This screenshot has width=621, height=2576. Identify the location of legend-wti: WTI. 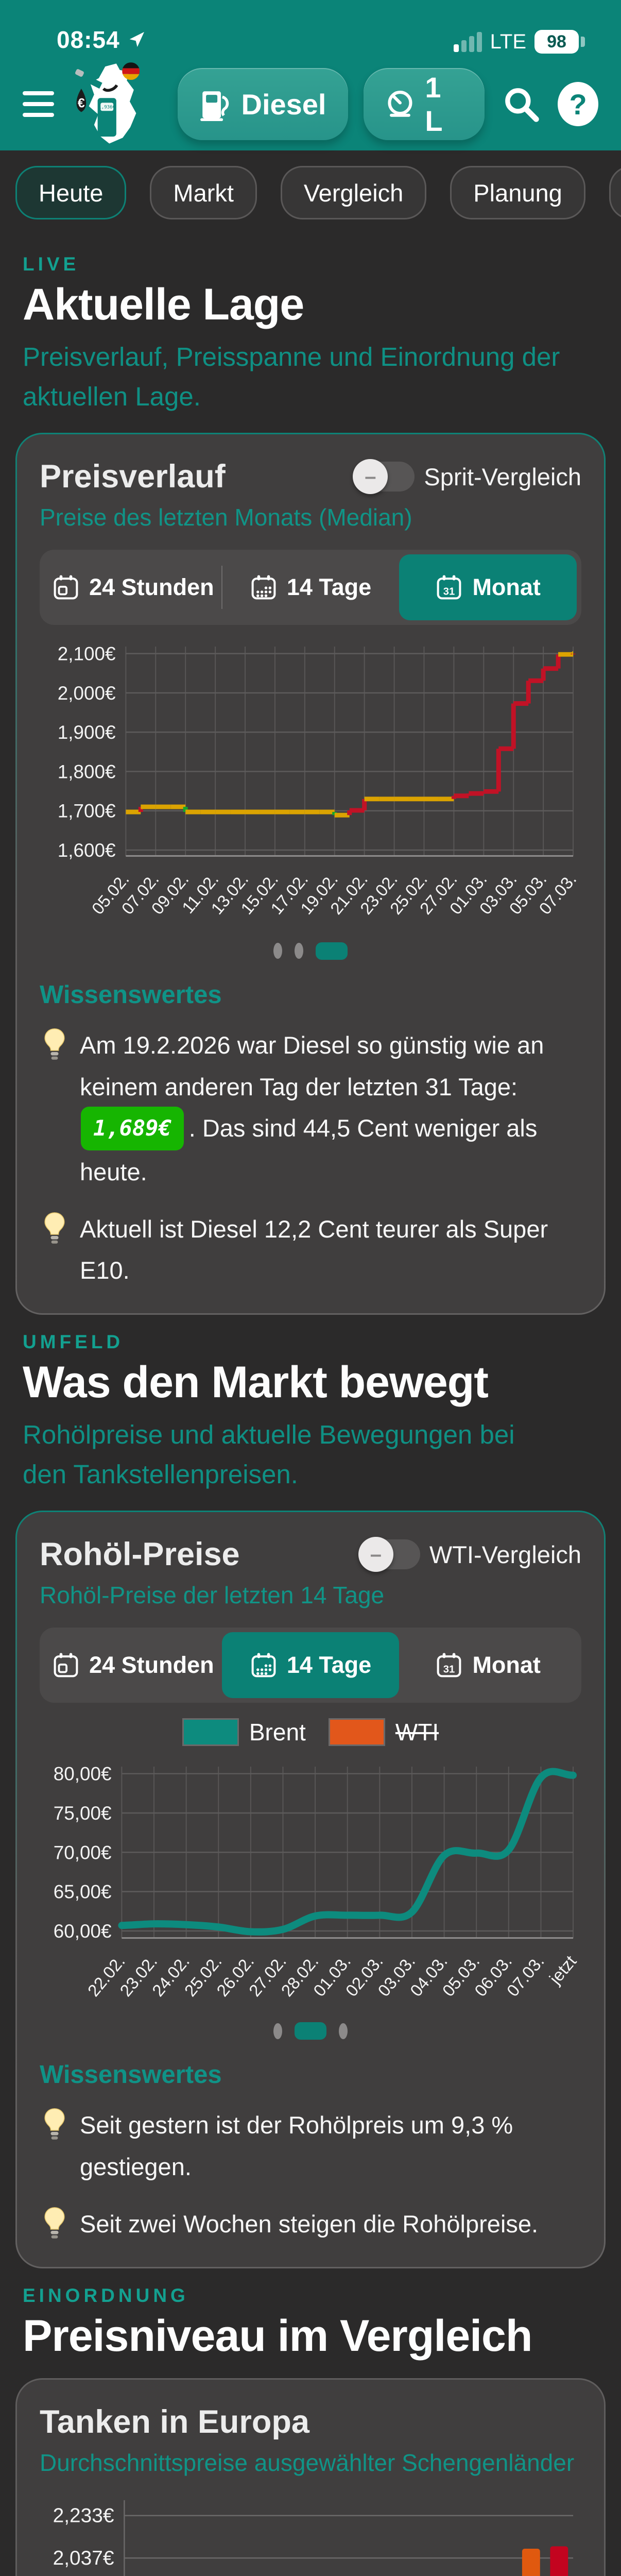
(384, 1732).